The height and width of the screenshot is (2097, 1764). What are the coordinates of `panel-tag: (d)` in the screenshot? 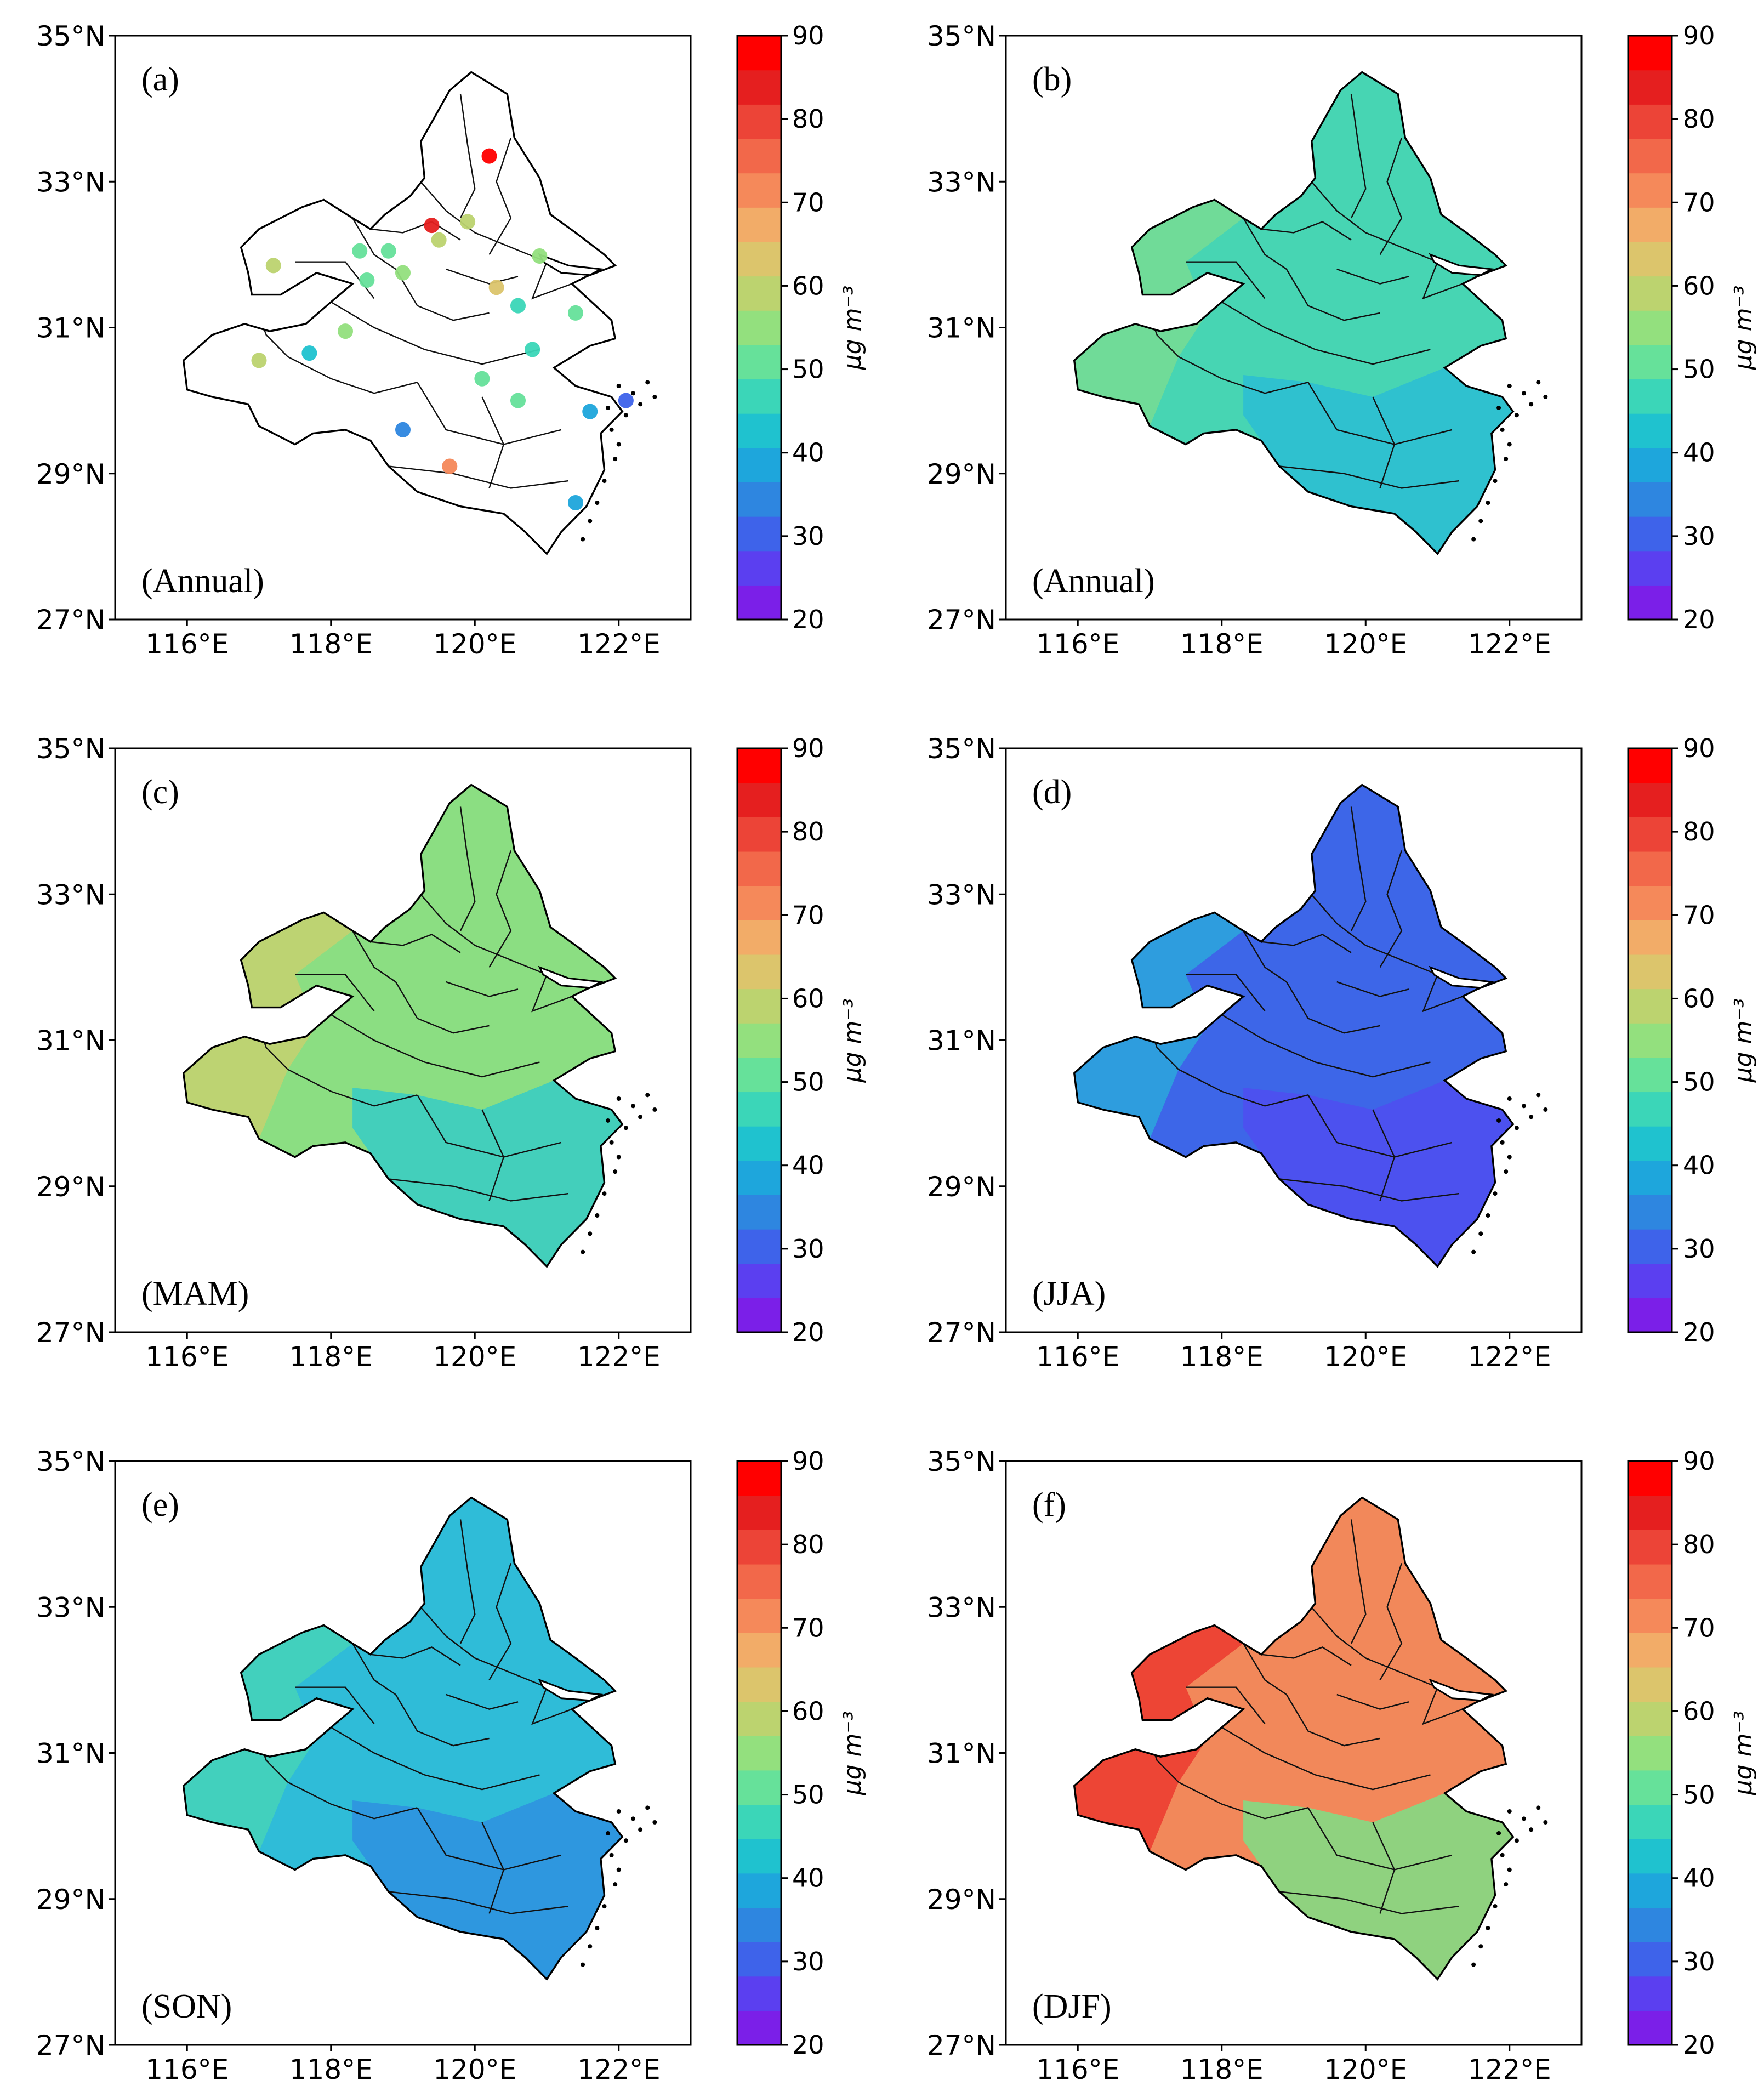 It's located at (1052, 792).